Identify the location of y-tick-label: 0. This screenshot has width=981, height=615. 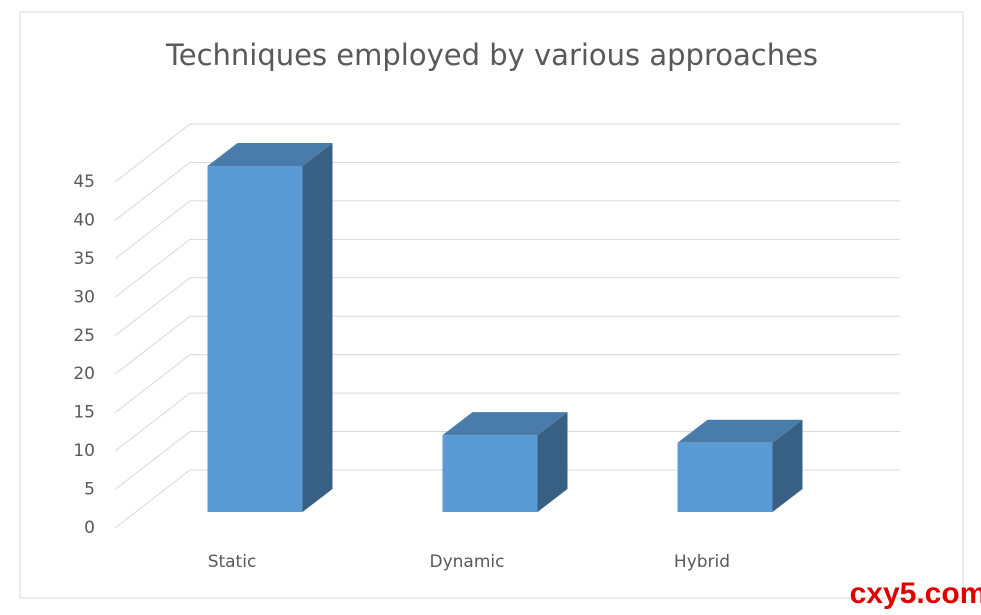
(89, 528).